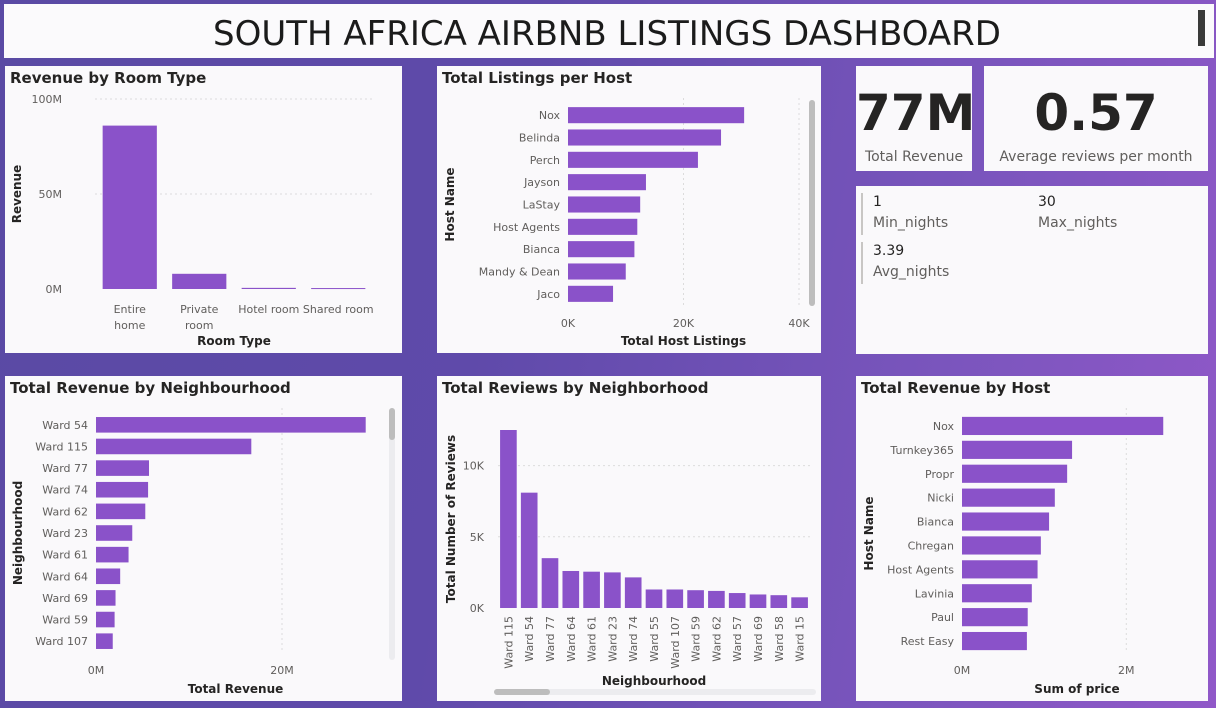  Describe the element at coordinates (108, 78) in the screenshot. I see `chart-title: Revenue by Room Type` at that location.